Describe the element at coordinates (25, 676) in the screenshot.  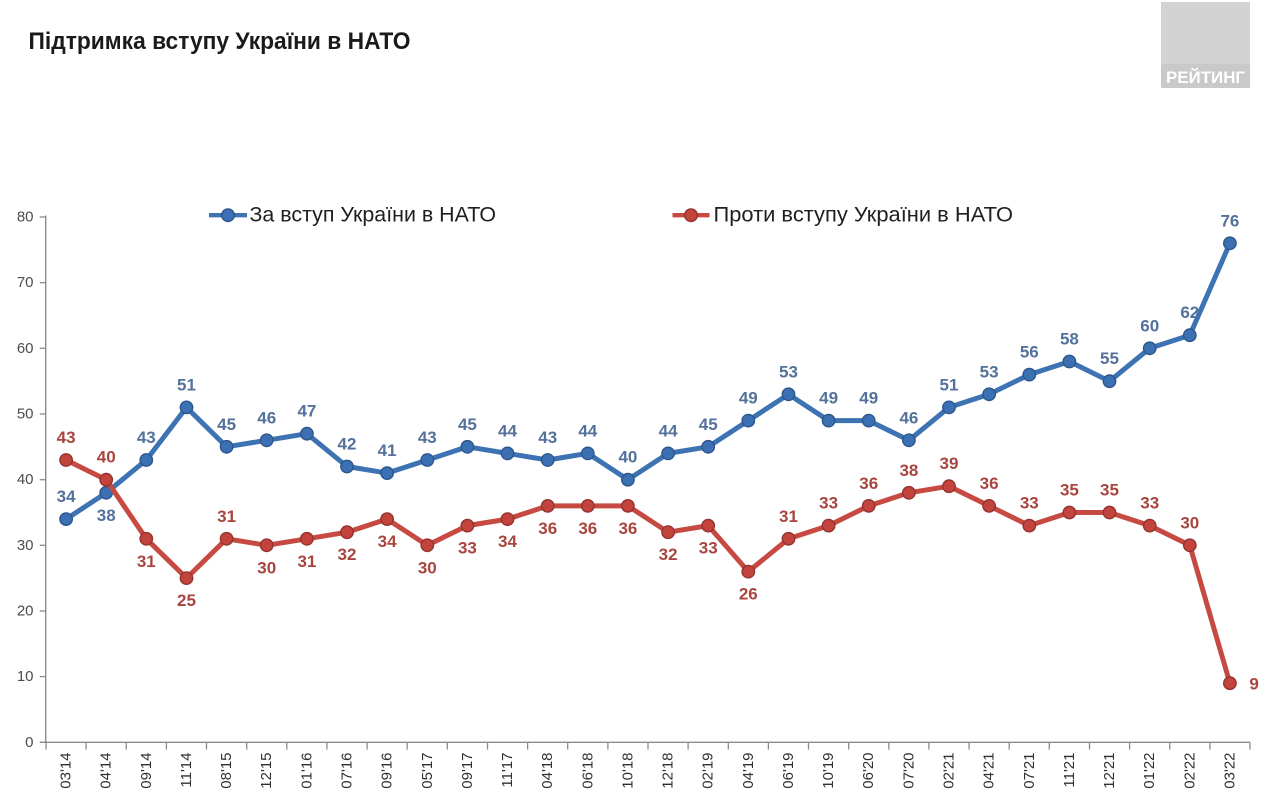
I see `svg-text: 10` at that location.